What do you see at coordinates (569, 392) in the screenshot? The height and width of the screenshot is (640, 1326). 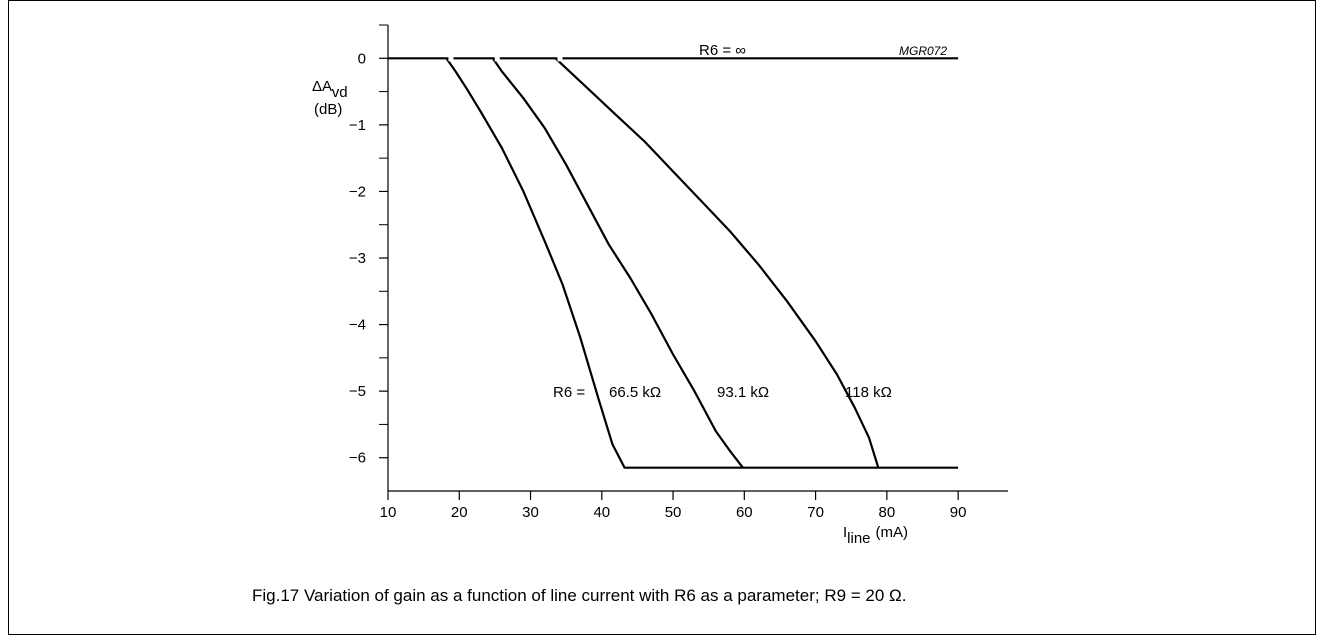 I see `annotation-r6-prefix: R6 =` at bounding box center [569, 392].